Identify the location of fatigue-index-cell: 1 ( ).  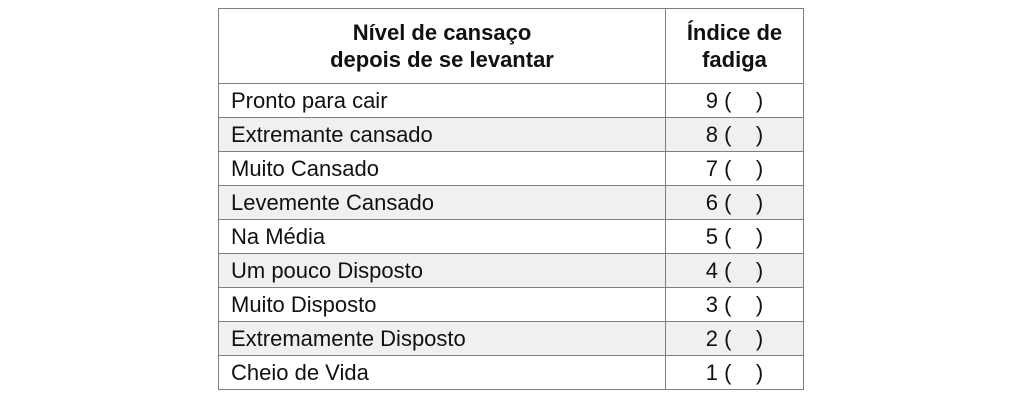
(734, 372).